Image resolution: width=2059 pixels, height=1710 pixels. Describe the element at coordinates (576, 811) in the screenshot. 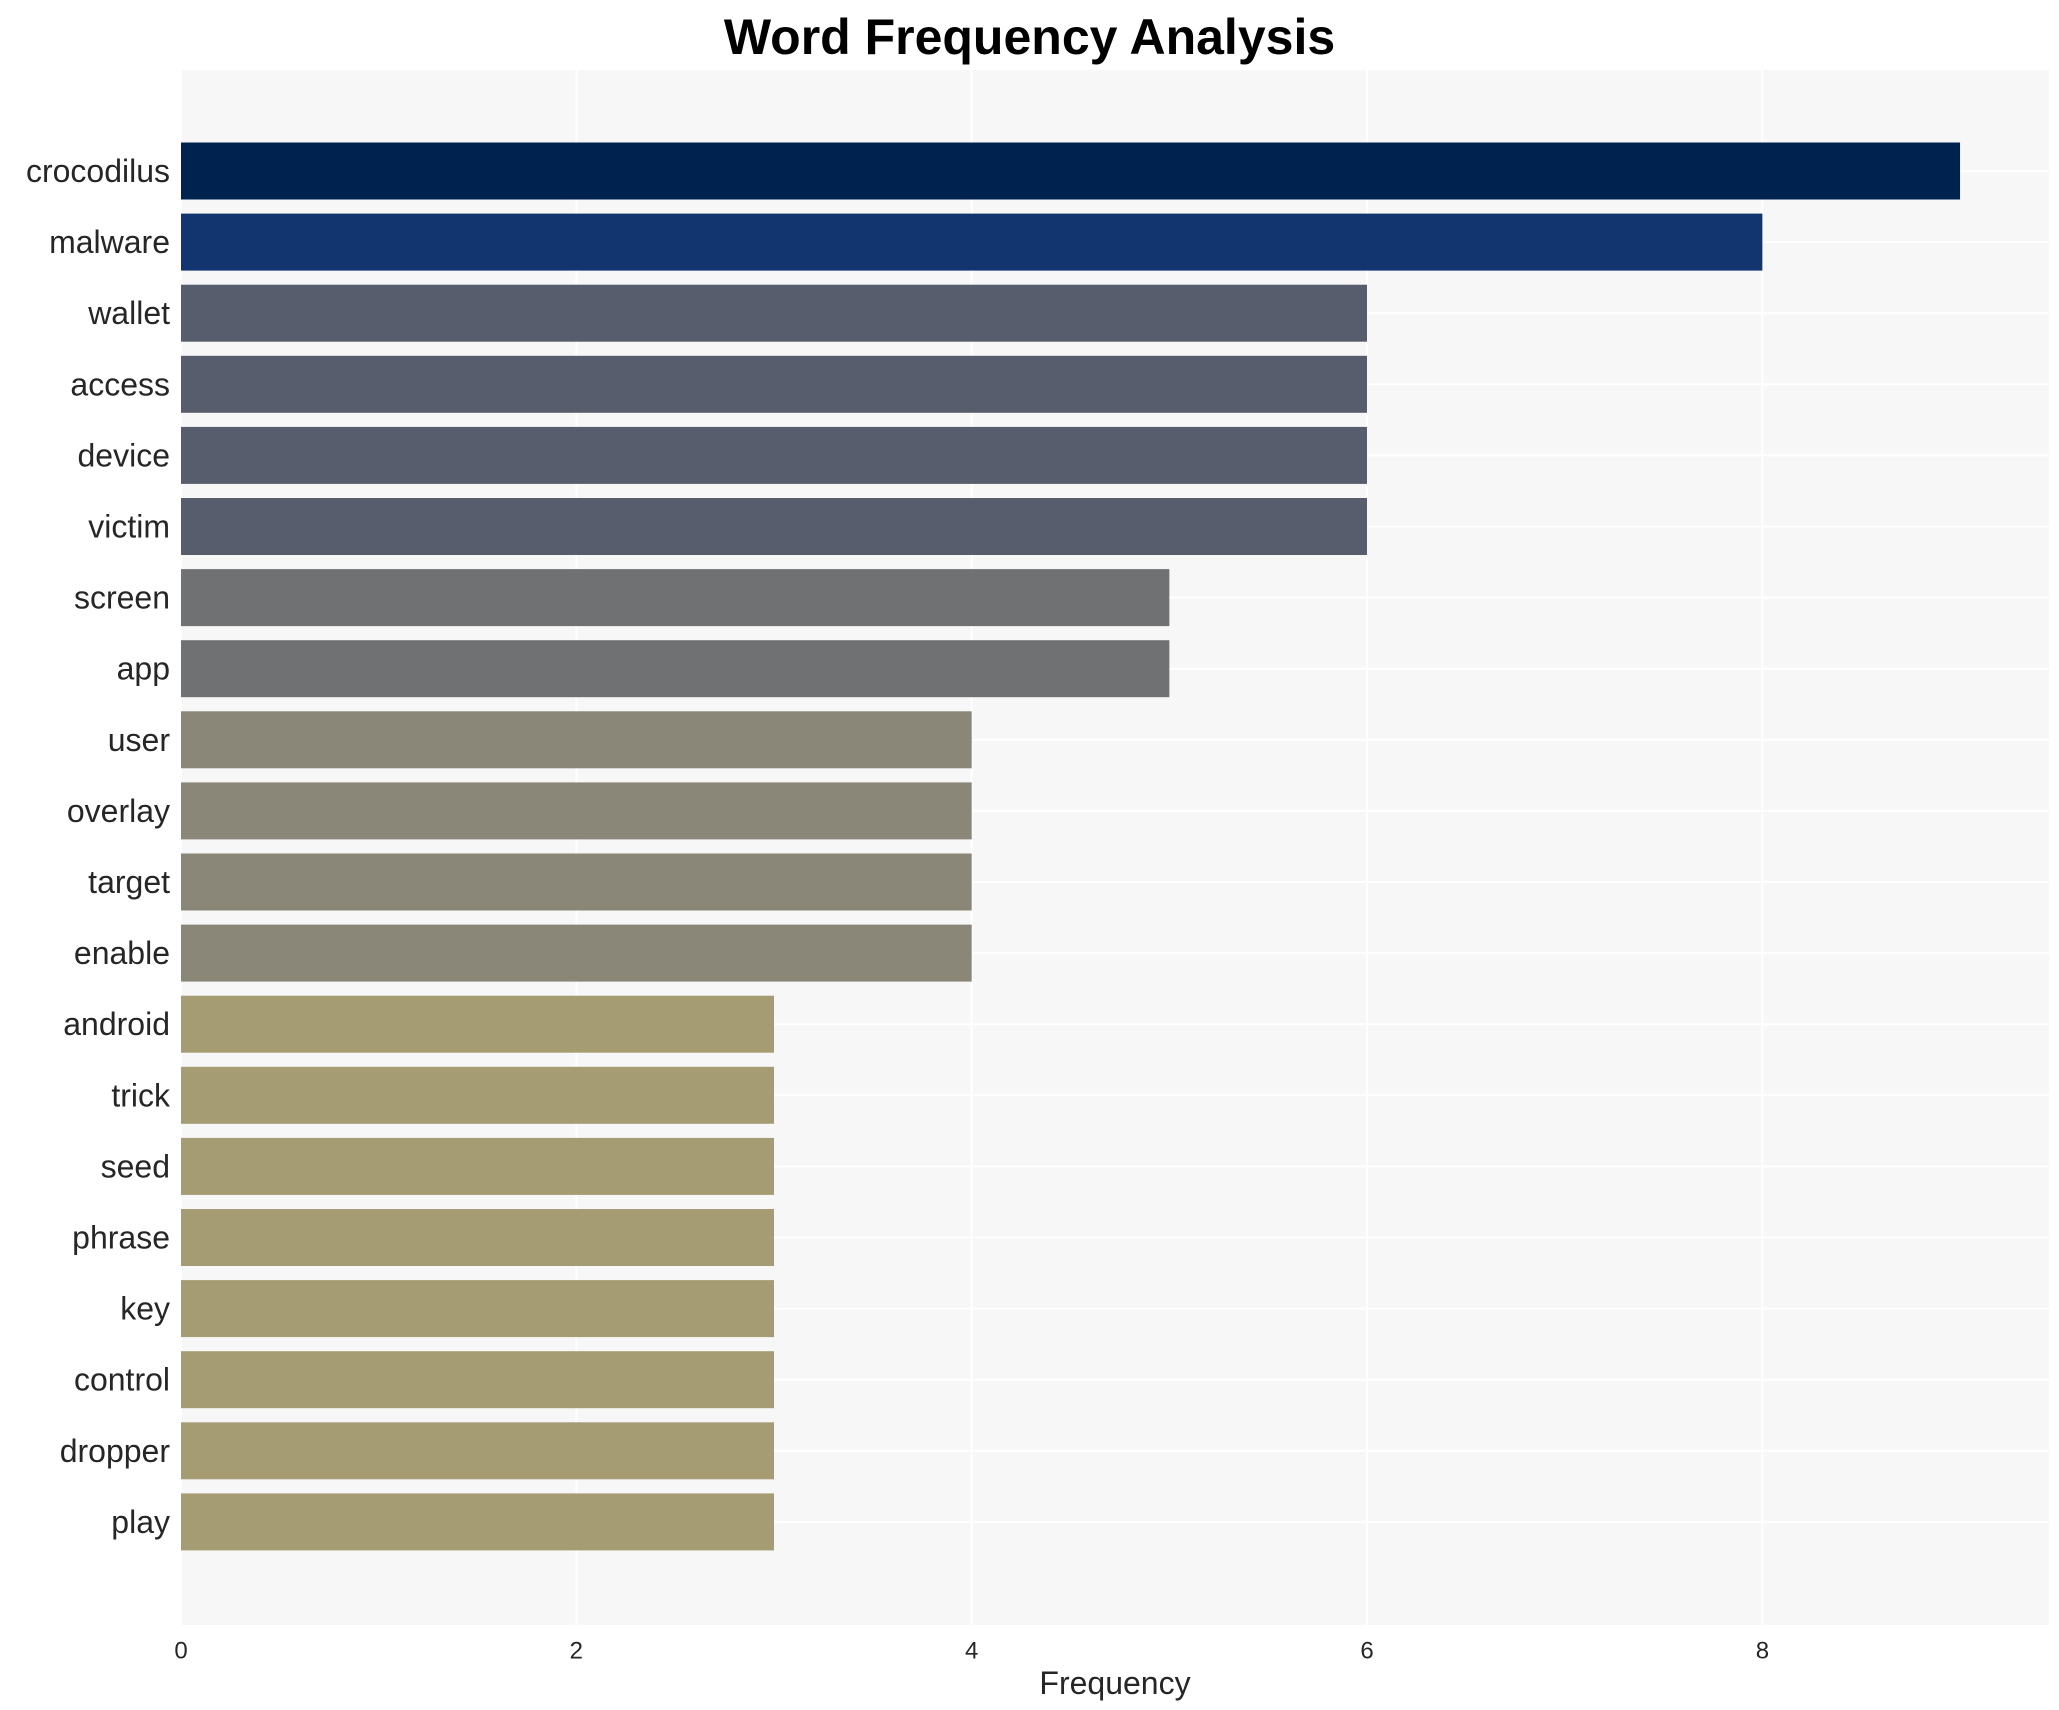

I see `bar-overlay` at that location.